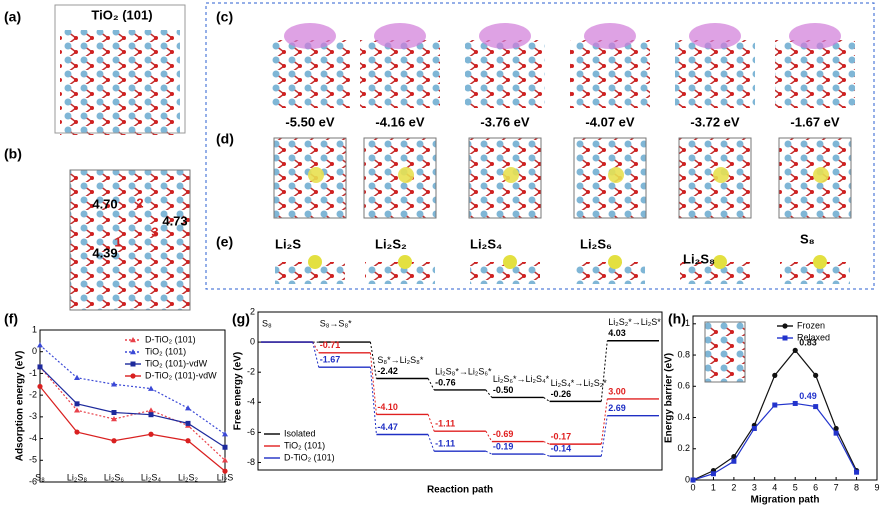  What do you see at coordinates (813, 337) in the screenshot?
I see `legend-label: Relaxed` at bounding box center [813, 337].